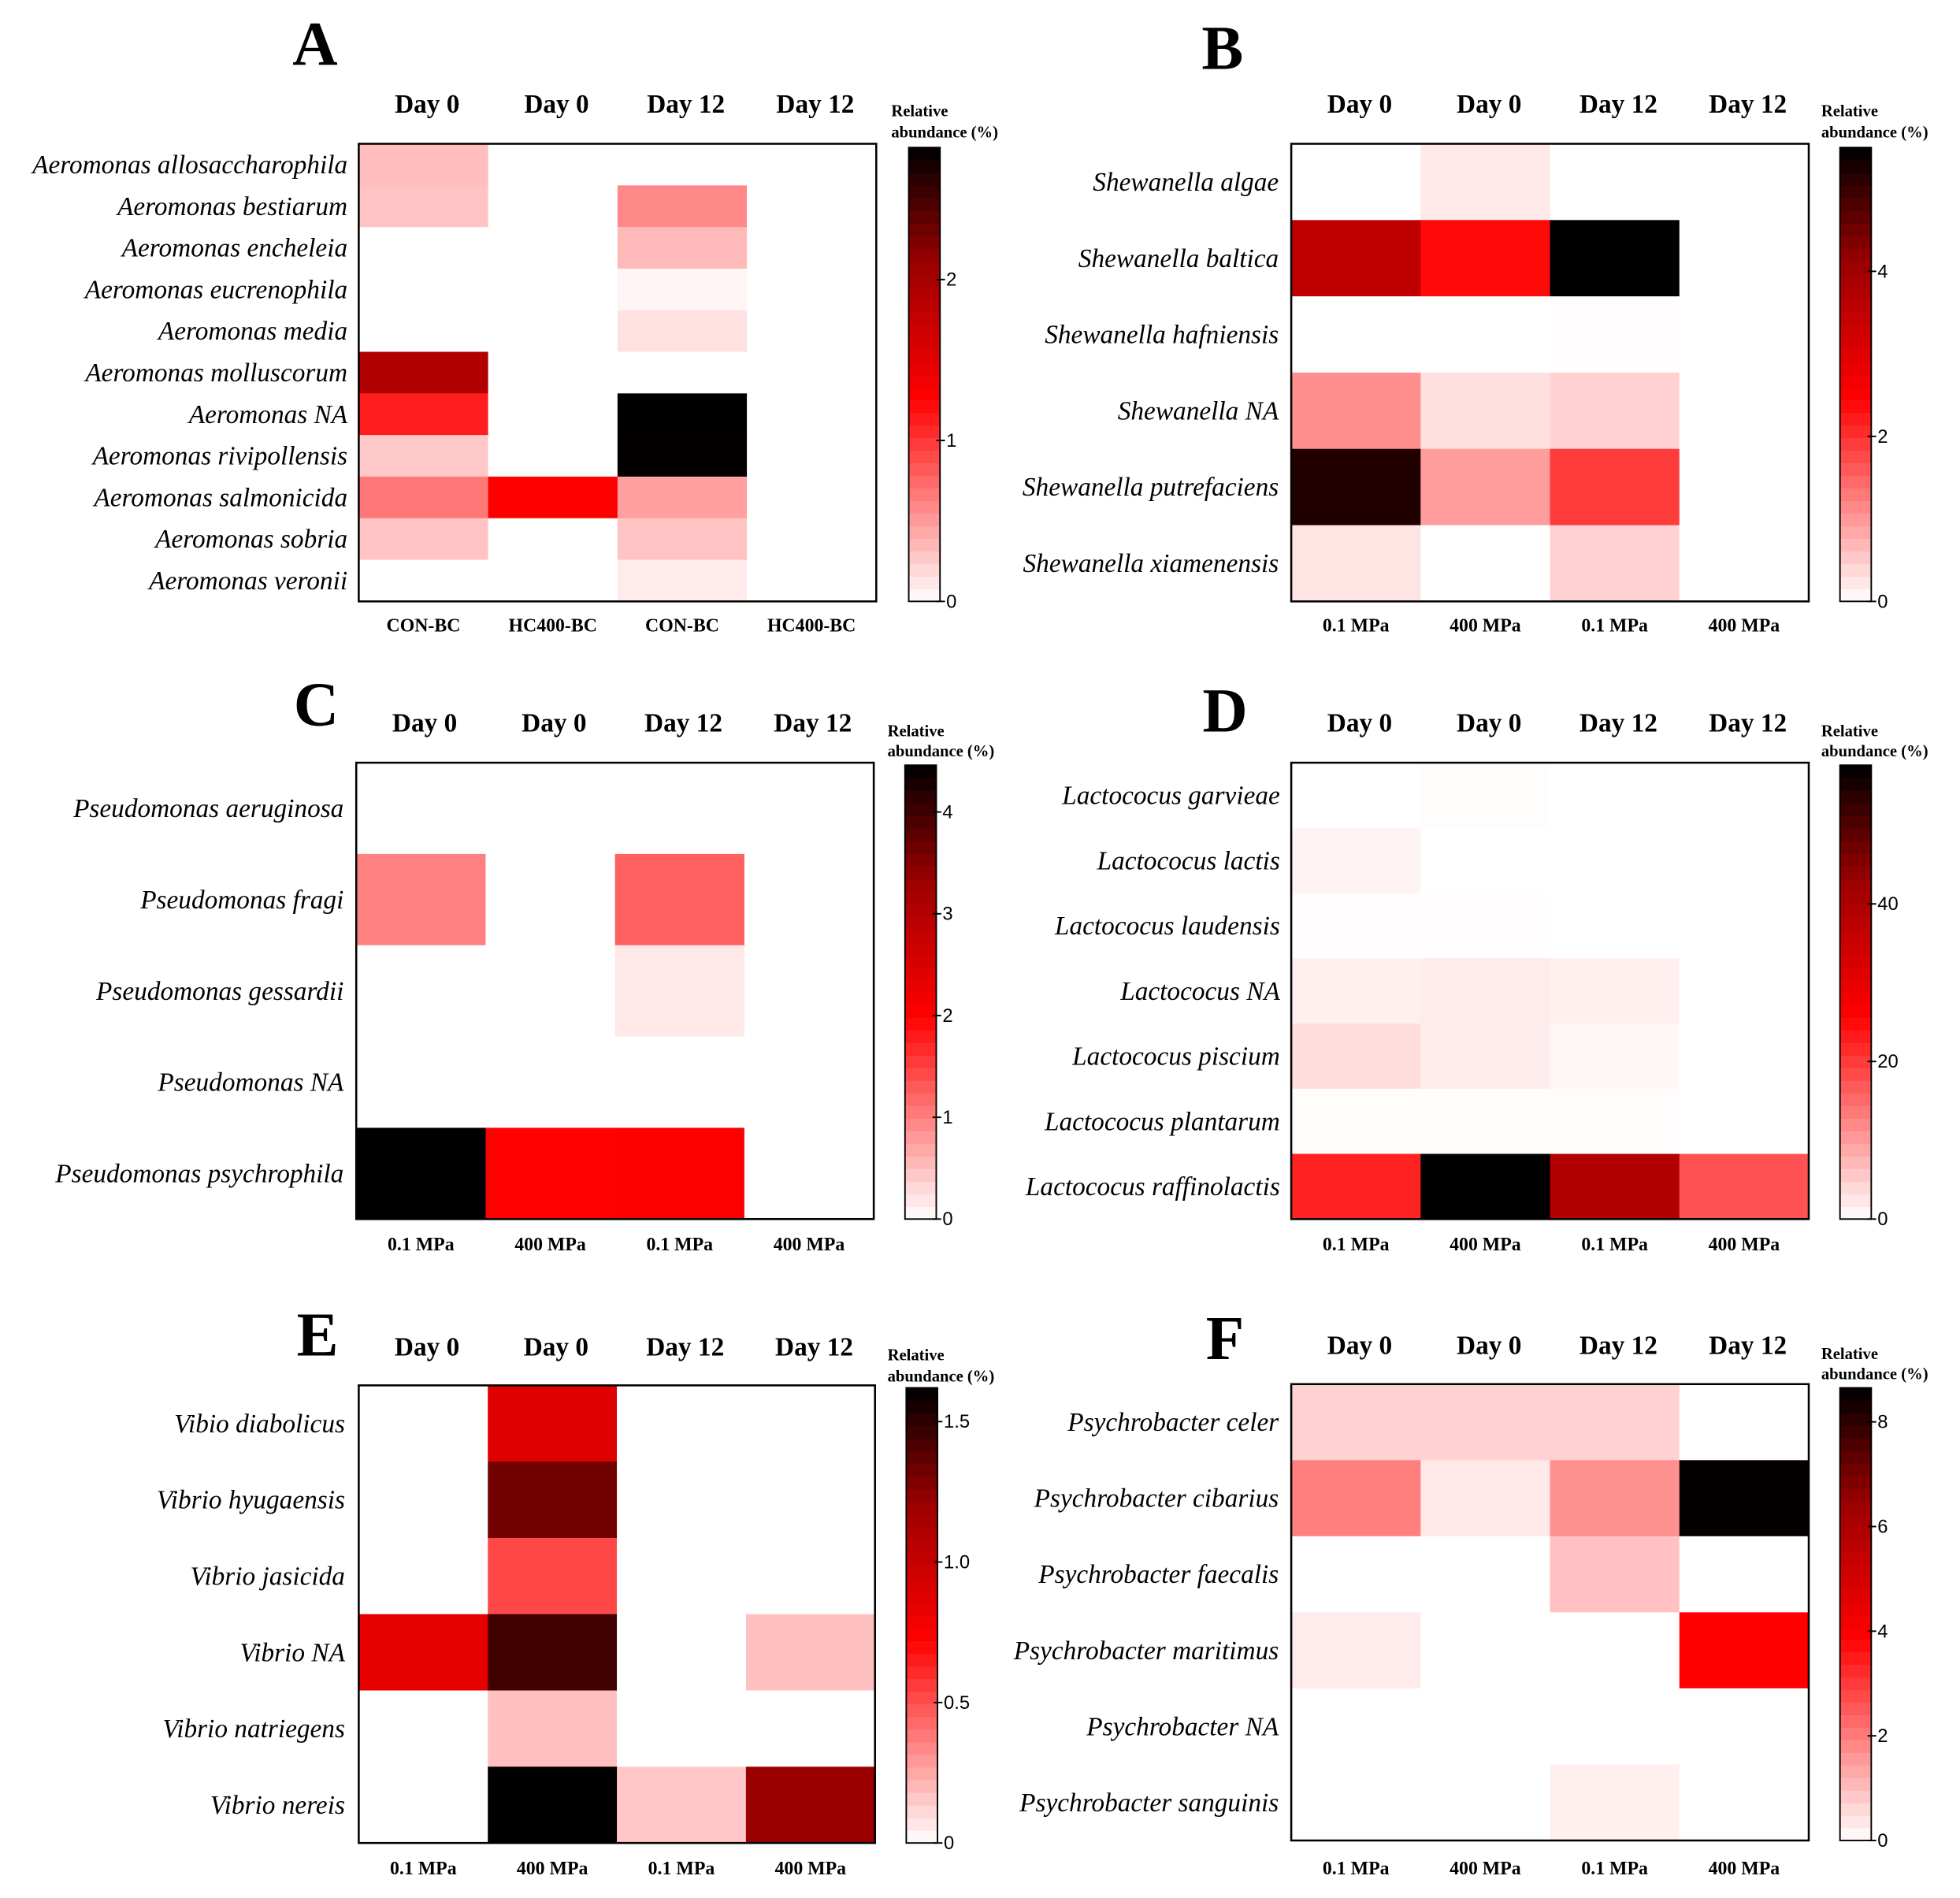  What do you see at coordinates (957, 1562) in the screenshot?
I see `colorbar-tick-label: 1.0` at bounding box center [957, 1562].